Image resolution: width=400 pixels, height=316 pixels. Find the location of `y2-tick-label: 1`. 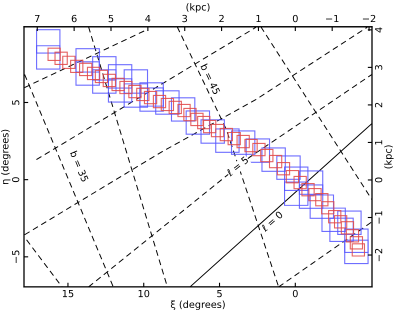

y2-tick-label: 1 is located at coordinates (378, 142).